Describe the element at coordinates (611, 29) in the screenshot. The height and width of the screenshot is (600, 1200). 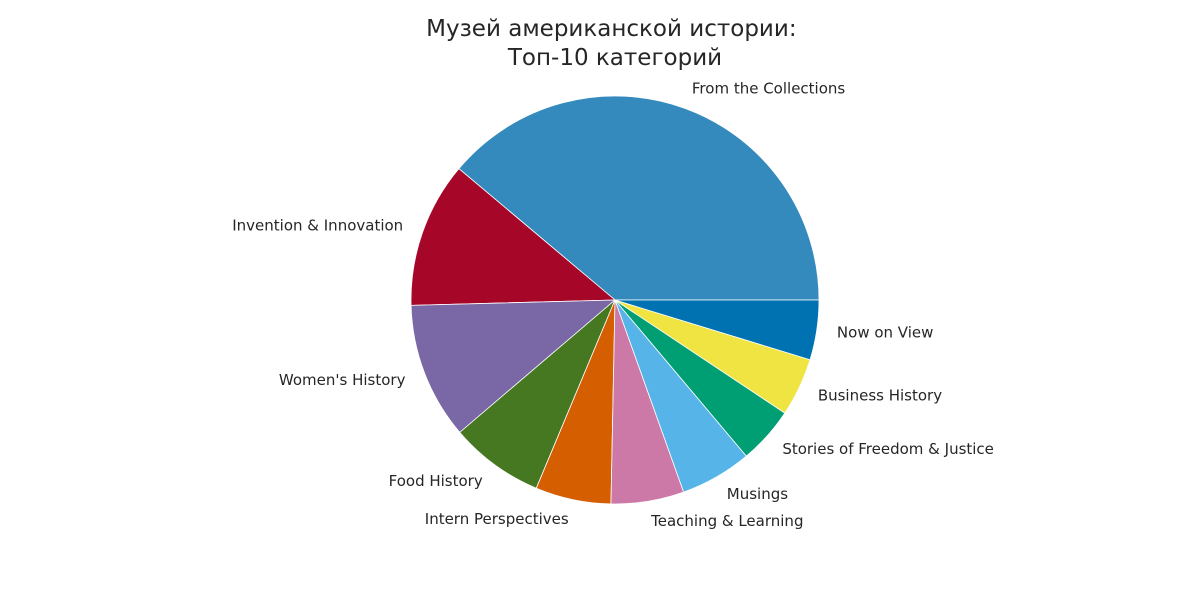
I see `chart-title-line-1: Музей американской истории:` at that location.